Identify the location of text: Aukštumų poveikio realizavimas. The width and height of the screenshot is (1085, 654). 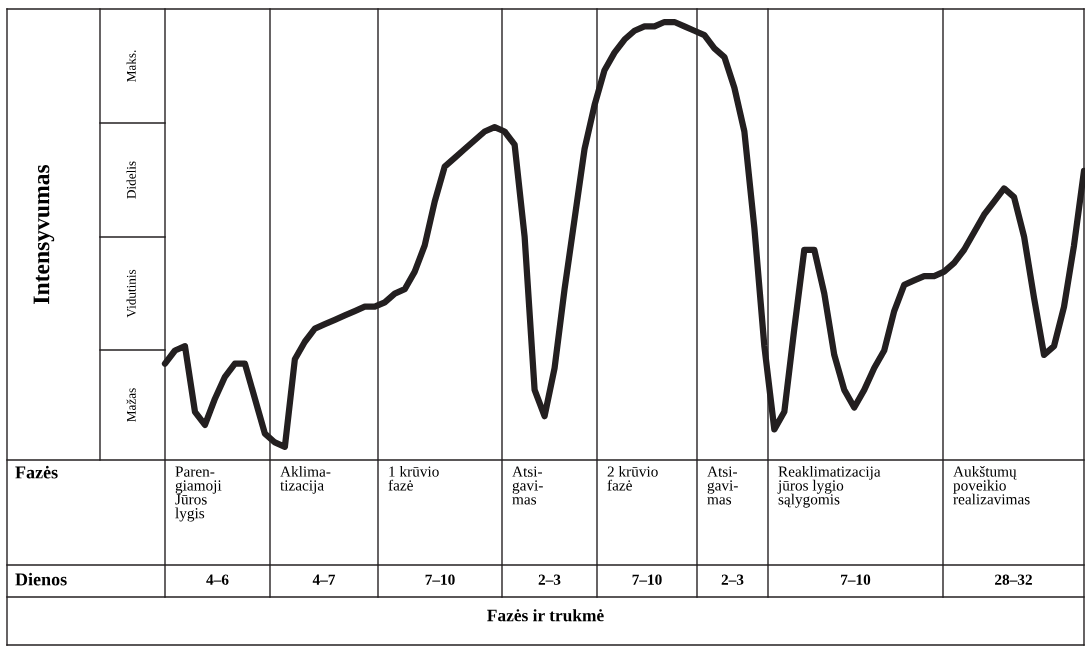
(991, 485).